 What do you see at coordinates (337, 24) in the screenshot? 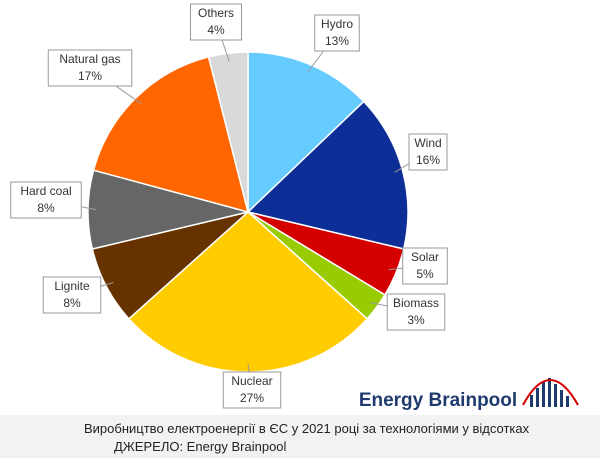
I see `category-label: Hydro` at bounding box center [337, 24].